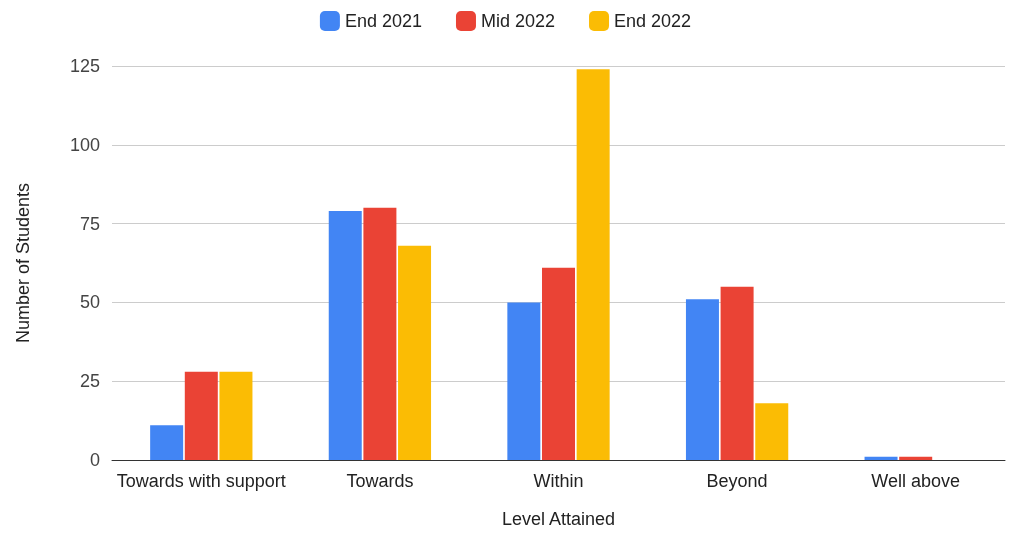 Image resolution: width=1011 pixels, height=545 pixels. I want to click on y-tick-label: 50, so click(89, 302).